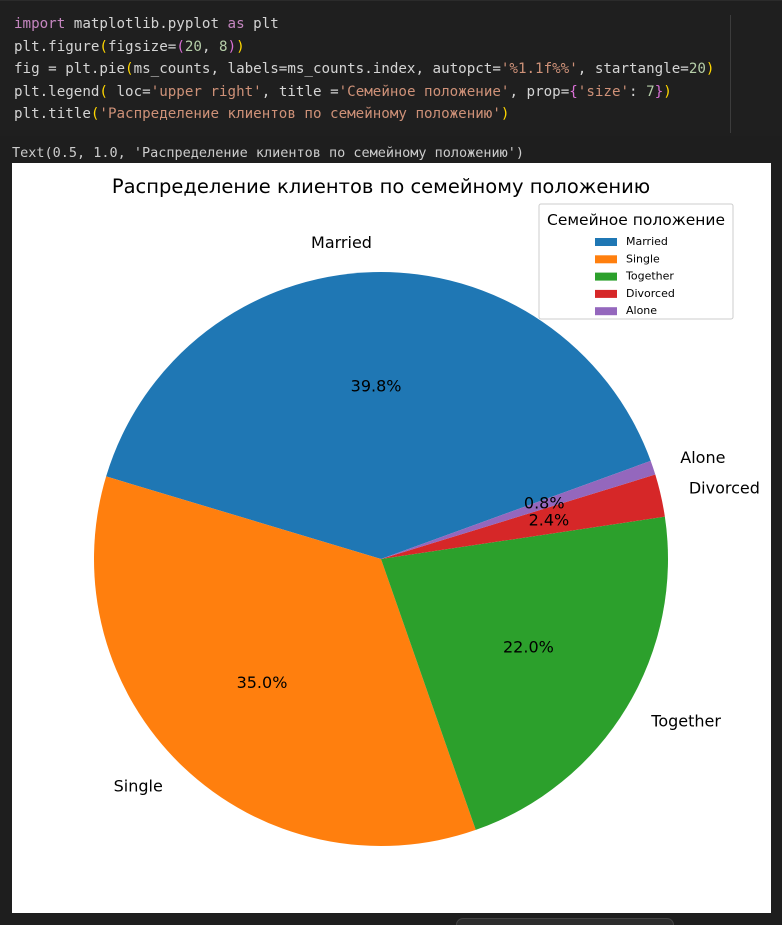 The image size is (782, 925). I want to click on code-token: plt.figure, so click(57, 47).